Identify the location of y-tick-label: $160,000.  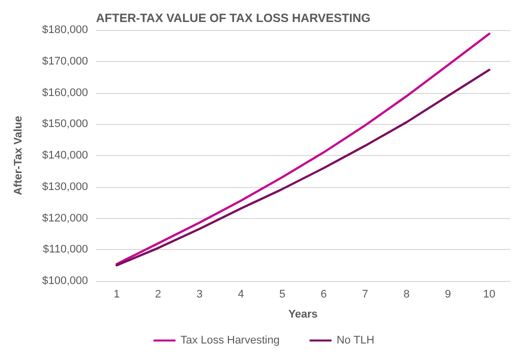
(65, 92).